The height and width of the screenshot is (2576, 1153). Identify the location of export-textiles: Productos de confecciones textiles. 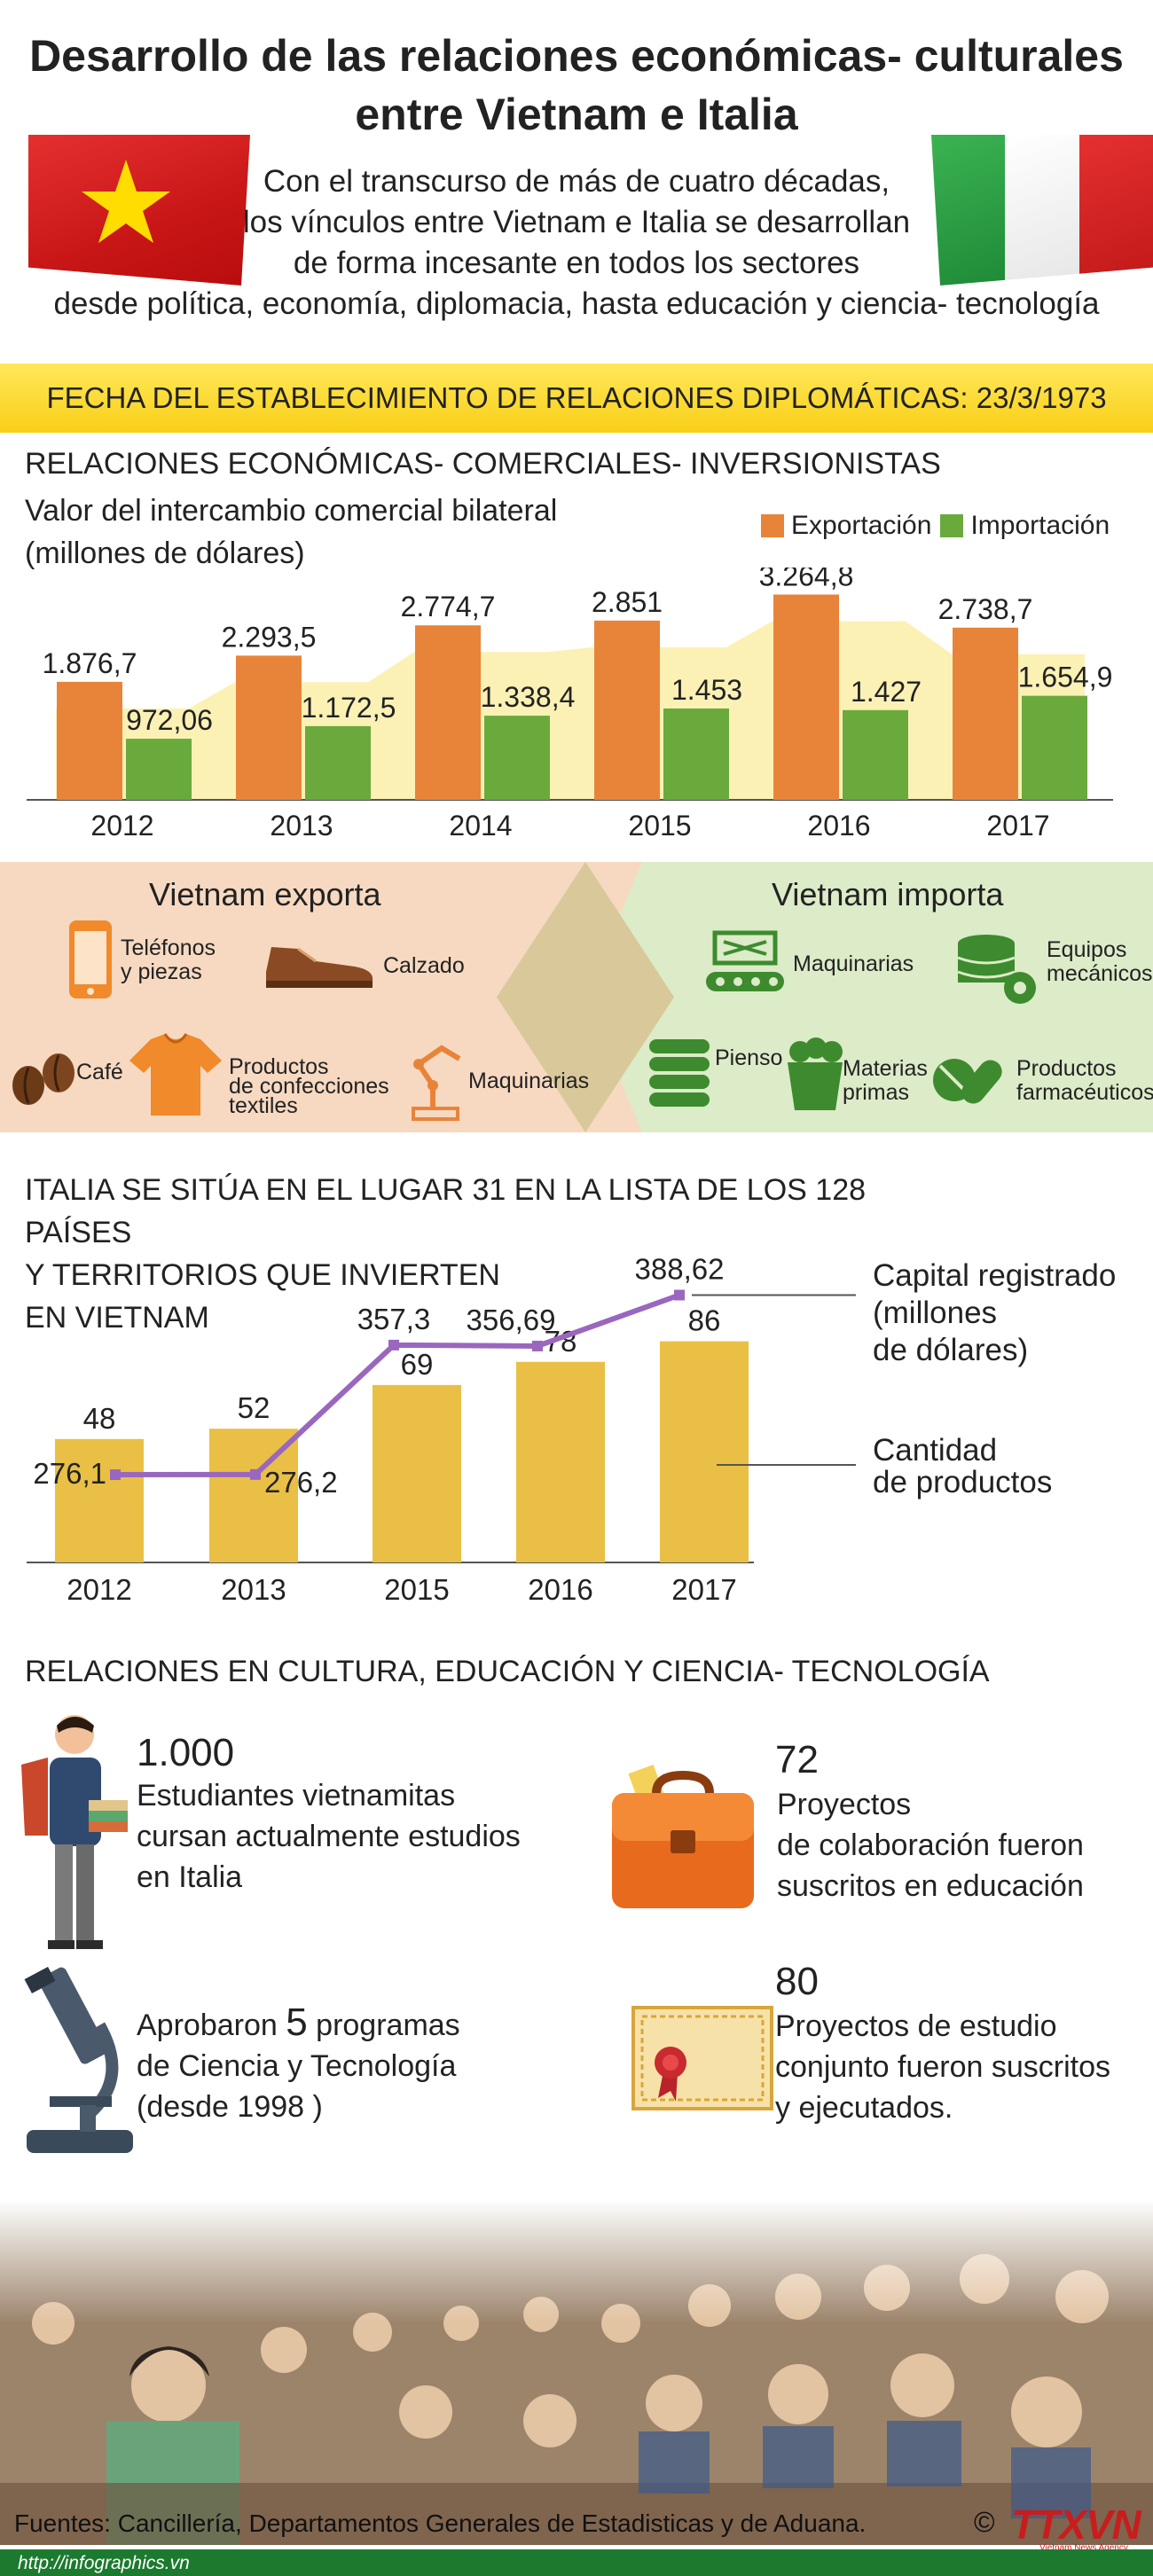
(309, 1086).